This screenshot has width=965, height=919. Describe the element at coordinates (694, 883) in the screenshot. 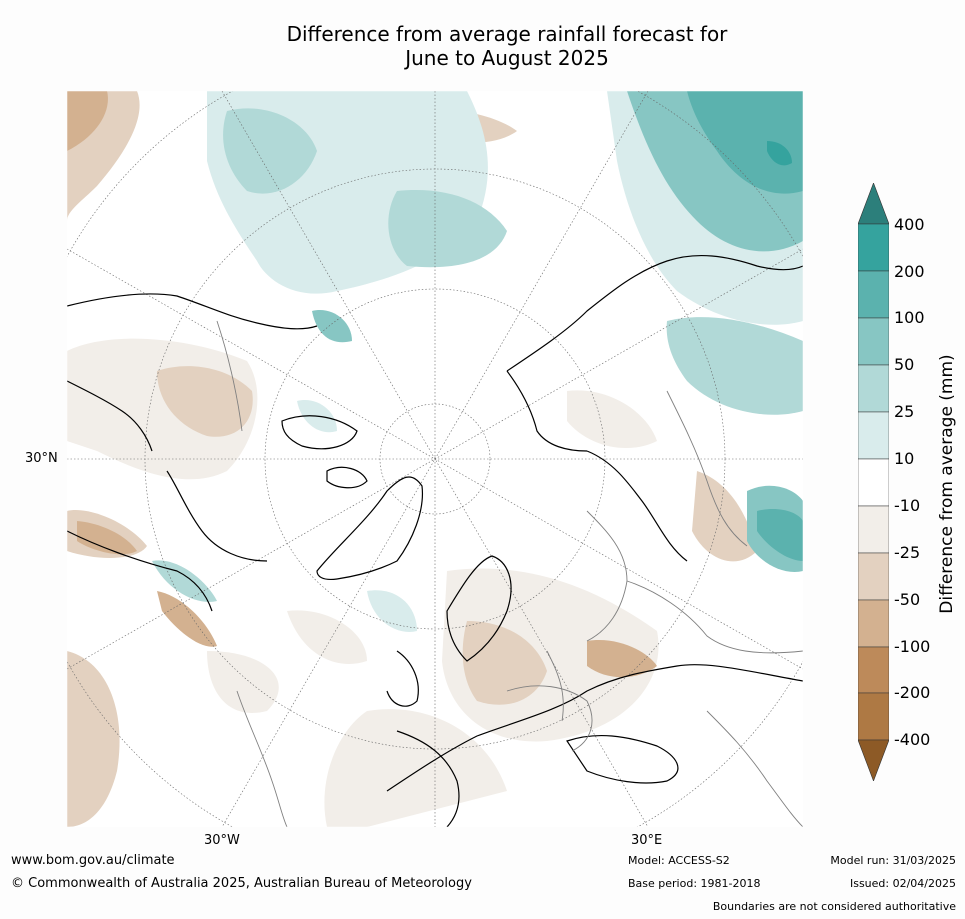

I see `footer-base-period: Base period: 1981-2018` at that location.